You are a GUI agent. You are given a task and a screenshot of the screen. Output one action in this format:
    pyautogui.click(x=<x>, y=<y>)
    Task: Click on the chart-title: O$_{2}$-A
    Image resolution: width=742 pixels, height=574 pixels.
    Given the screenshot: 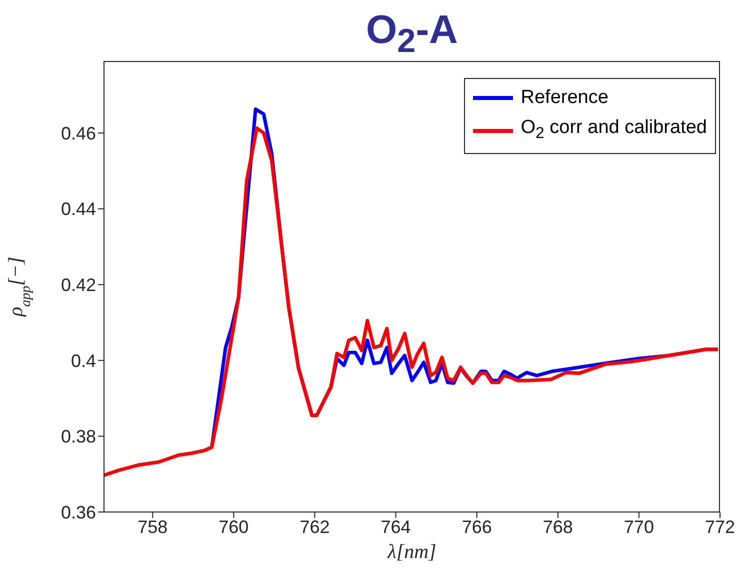 What is the action you would take?
    pyautogui.click(x=412, y=34)
    